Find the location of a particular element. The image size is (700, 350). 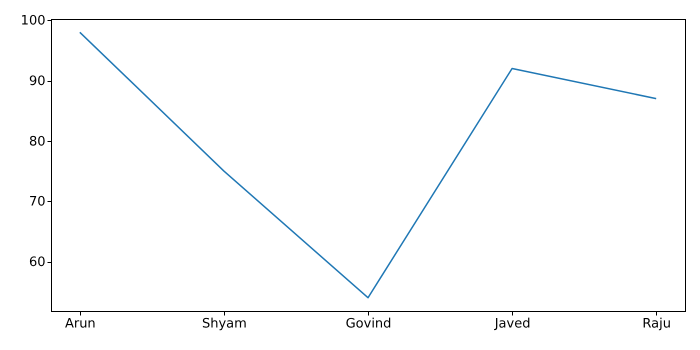

x-tick-label: Raju is located at coordinates (656, 324).